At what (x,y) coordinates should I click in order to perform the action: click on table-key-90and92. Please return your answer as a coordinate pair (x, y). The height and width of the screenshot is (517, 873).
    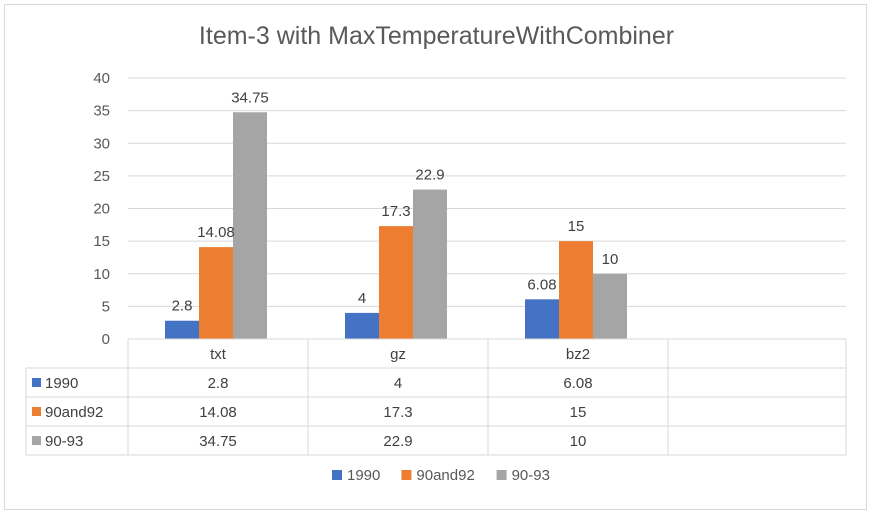
    Looking at the image, I should click on (36, 411).